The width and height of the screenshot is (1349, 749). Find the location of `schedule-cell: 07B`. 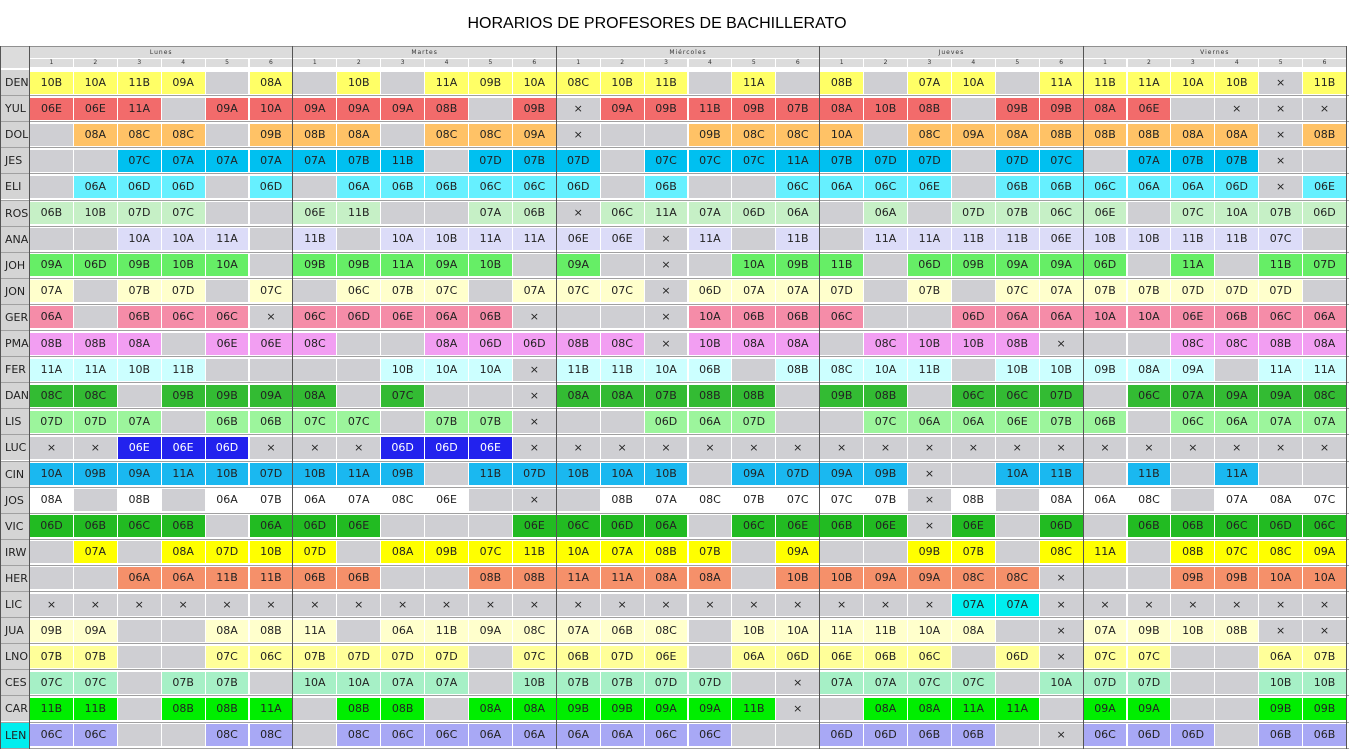

schedule-cell: 07B is located at coordinates (534, 160).